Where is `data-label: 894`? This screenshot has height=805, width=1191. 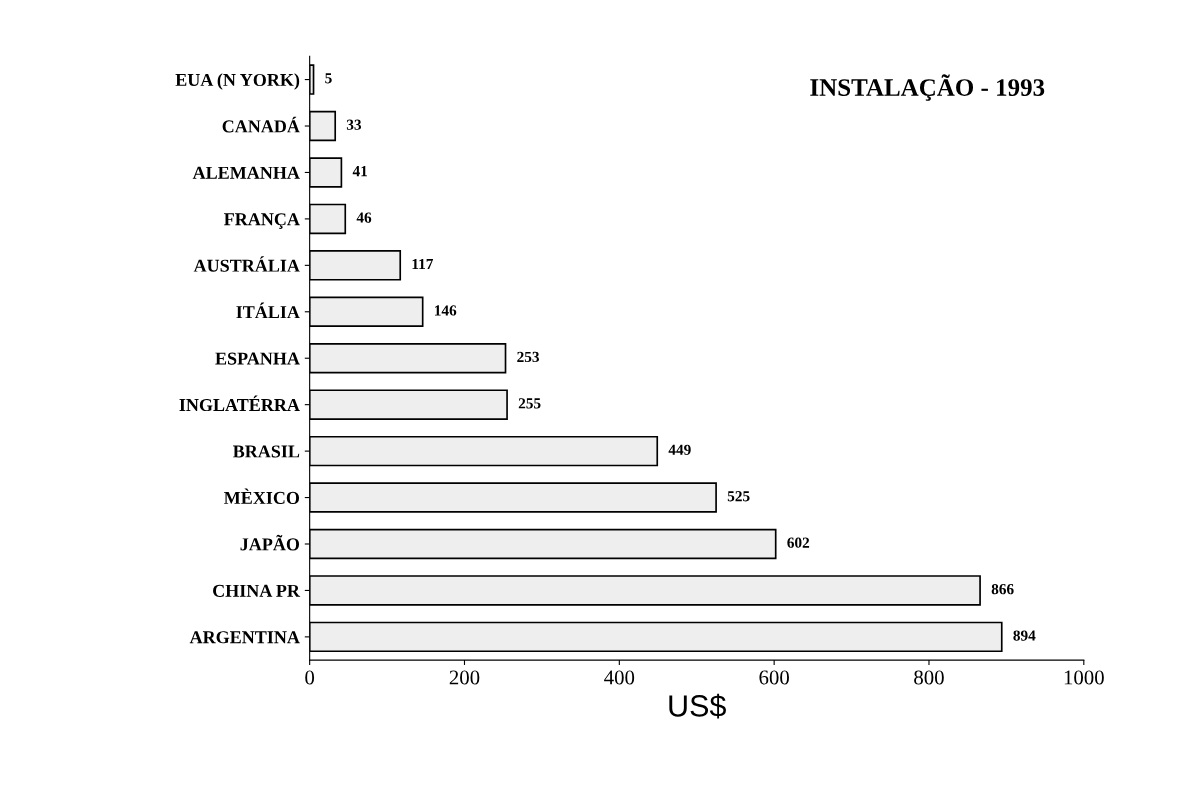
data-label: 894 is located at coordinates (1024, 635).